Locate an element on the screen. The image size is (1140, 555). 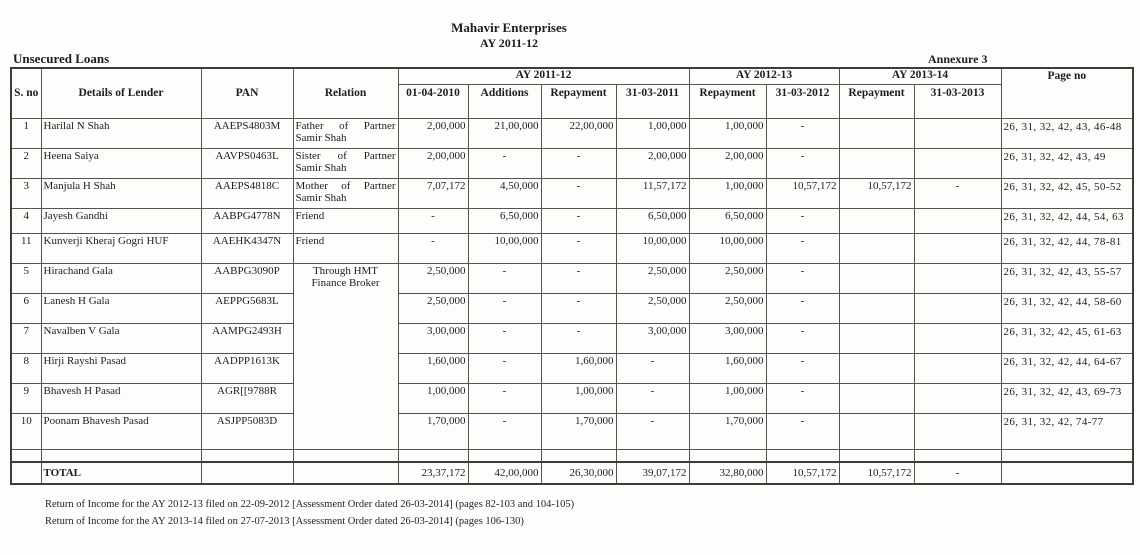
cell-serial: 6 is located at coordinates (26, 308).